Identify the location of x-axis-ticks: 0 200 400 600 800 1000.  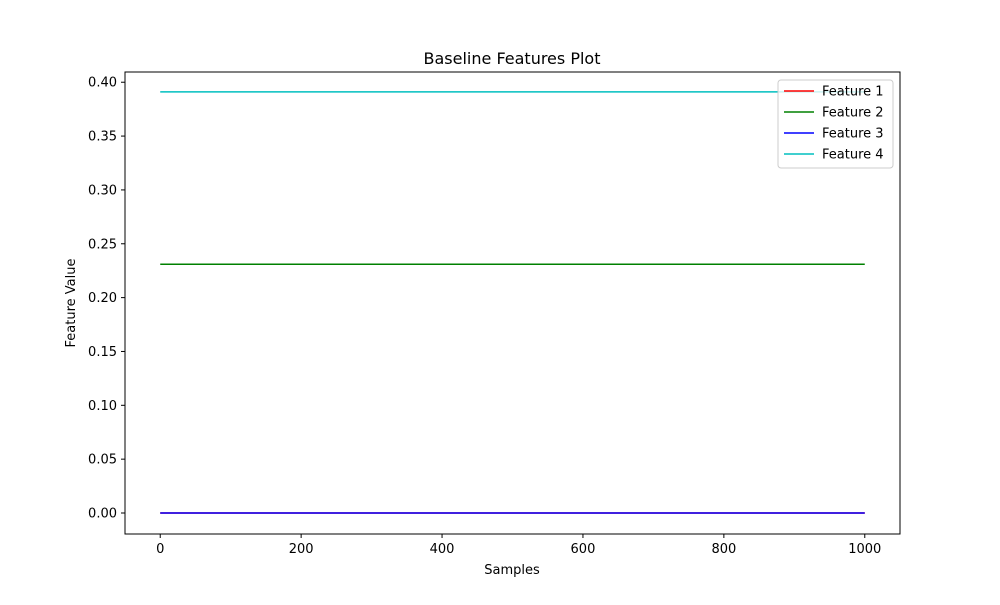
(518, 545).